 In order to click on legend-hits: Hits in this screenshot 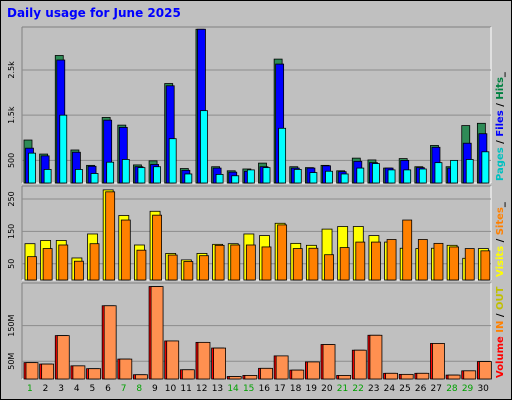, I will do `click(500, 88)`.